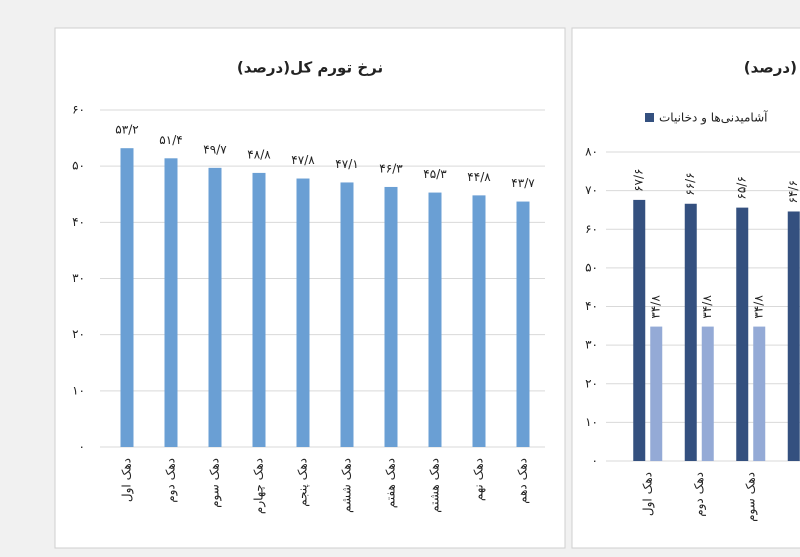 The width and height of the screenshot is (800, 557). What do you see at coordinates (639, 180) in the screenshot?
I see `data-label: ۶۷/۶` at bounding box center [639, 180].